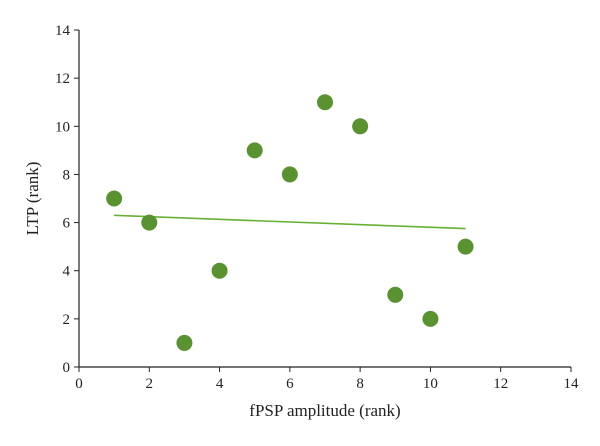  What do you see at coordinates (327, 379) in the screenshot?
I see `x-axis-ticks: 0 2 4 6 8 10 12 14` at bounding box center [327, 379].